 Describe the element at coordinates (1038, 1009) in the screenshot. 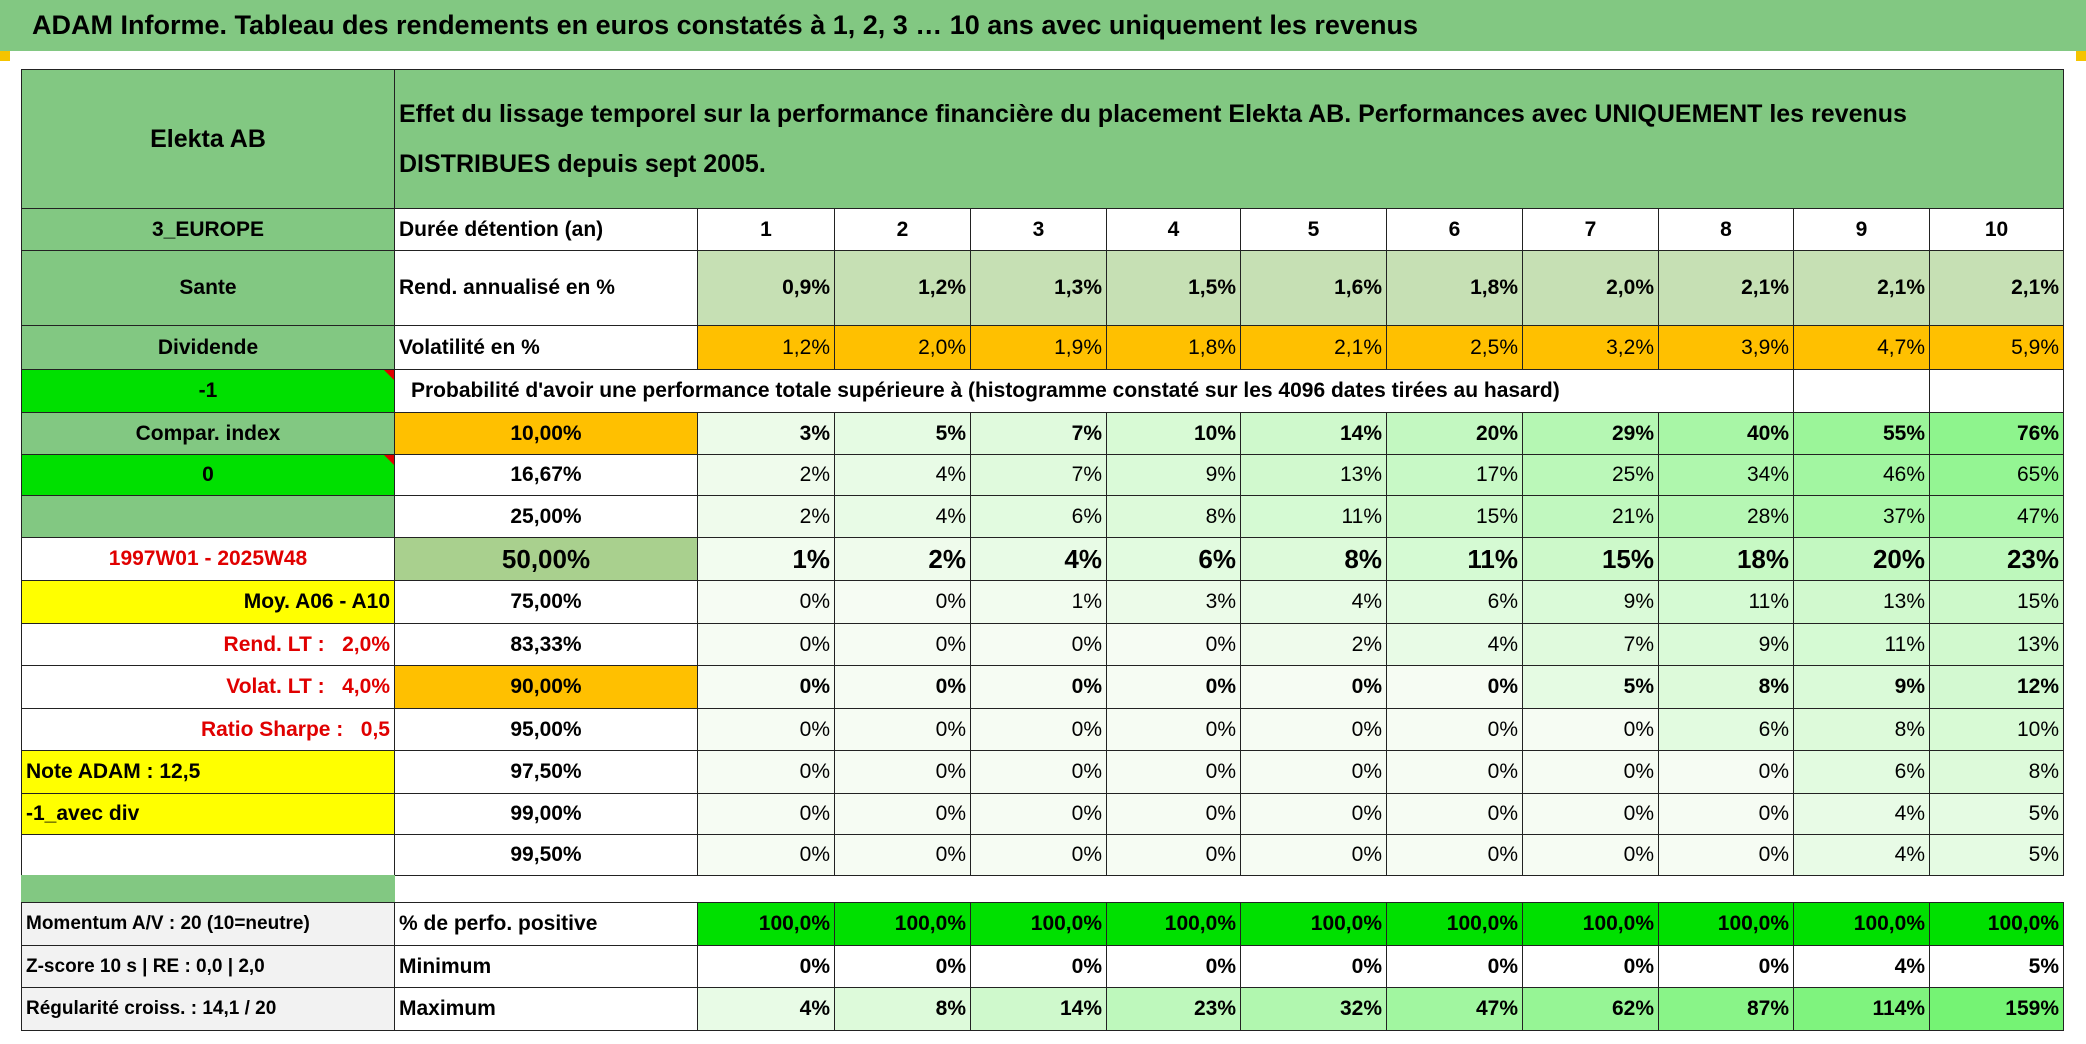

I see `summary-cell: 14%` at that location.